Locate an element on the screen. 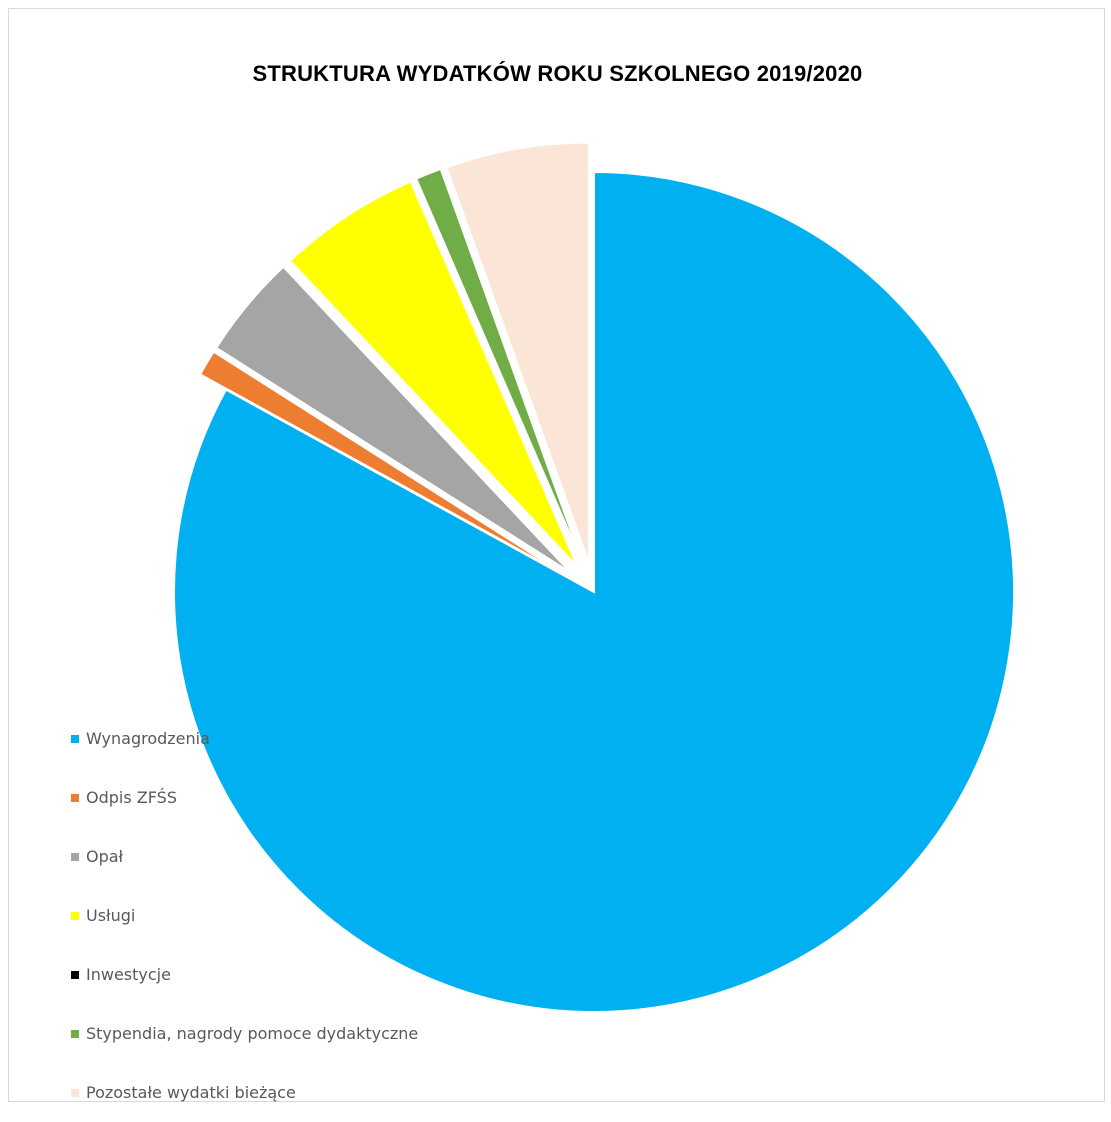 The width and height of the screenshot is (1111, 1122). legend-item: Stypendia, nagrody pomoce dydaktyczne is located at coordinates (244, 1033).